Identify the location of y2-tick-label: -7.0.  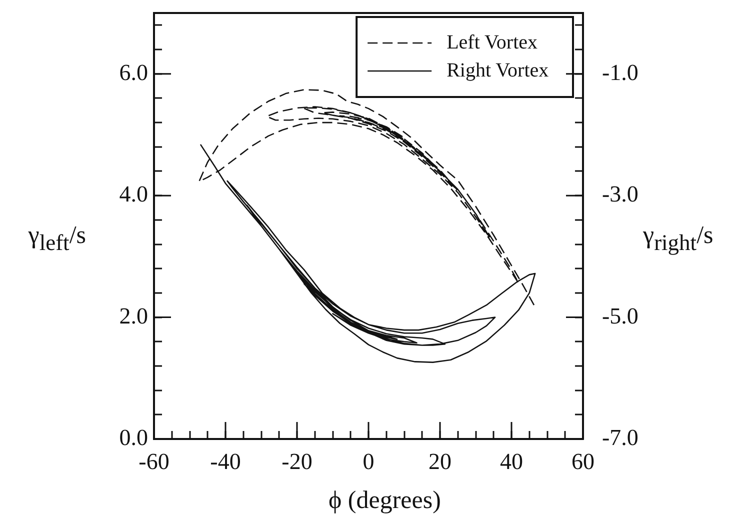
(620, 437).